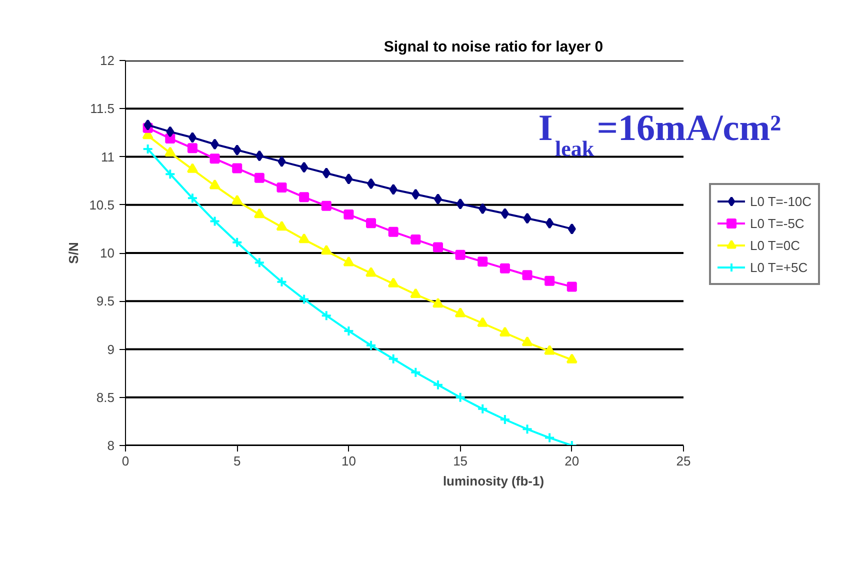  I want to click on x-tick-label: 25, so click(683, 461).